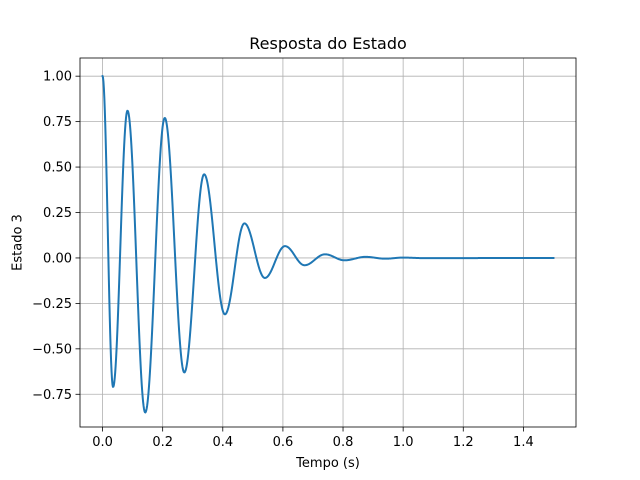  I want to click on y-tick-label: 0.50, so click(57, 168).